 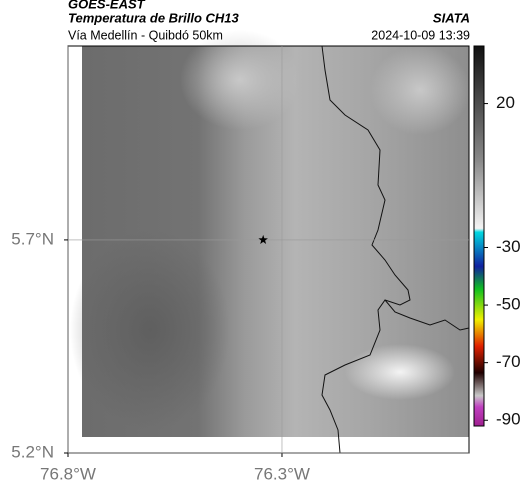 I want to click on y-tick-label: 5.2°N, so click(x=32, y=451).